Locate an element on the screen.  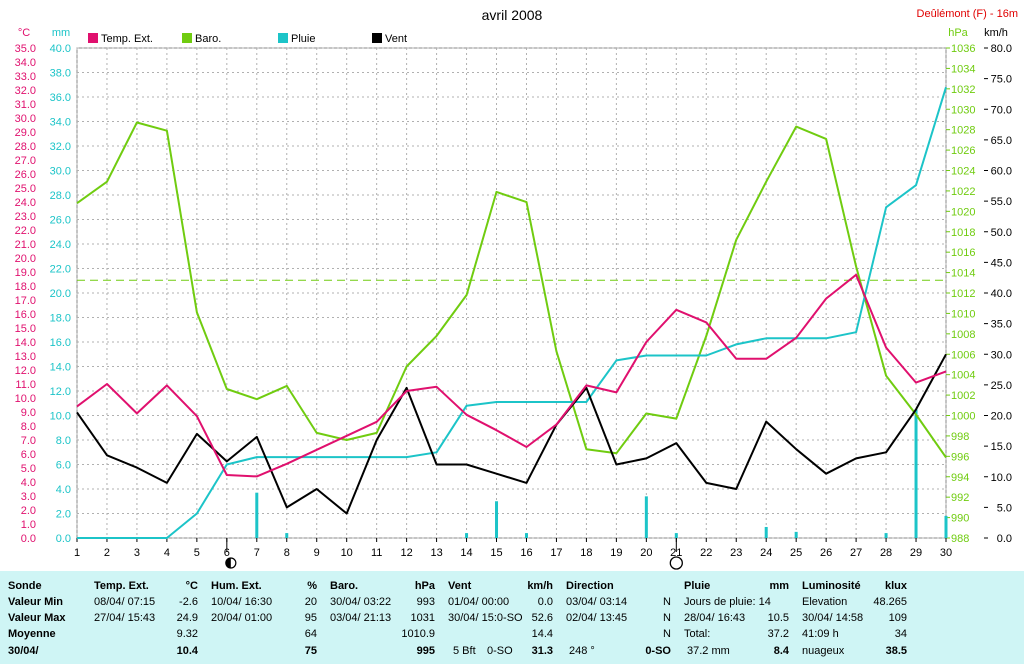
tick-label-x: 8 is located at coordinates (287, 553).